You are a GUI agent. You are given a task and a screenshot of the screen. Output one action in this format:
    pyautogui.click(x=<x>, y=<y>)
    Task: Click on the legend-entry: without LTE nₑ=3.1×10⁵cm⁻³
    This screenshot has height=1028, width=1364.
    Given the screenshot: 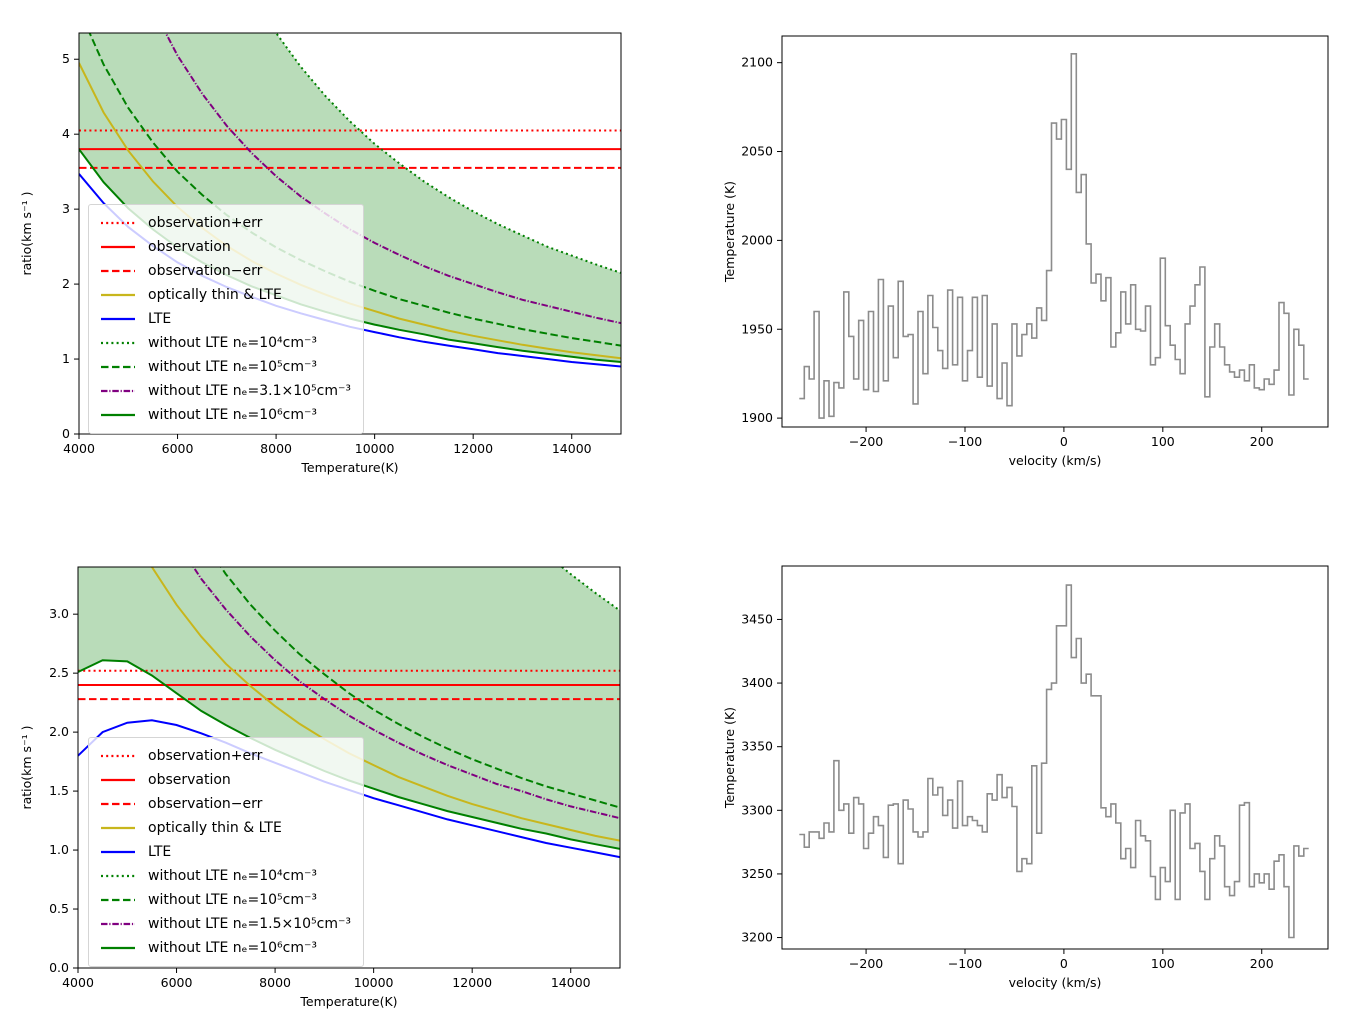 What is the action you would take?
    pyautogui.click(x=225, y=391)
    